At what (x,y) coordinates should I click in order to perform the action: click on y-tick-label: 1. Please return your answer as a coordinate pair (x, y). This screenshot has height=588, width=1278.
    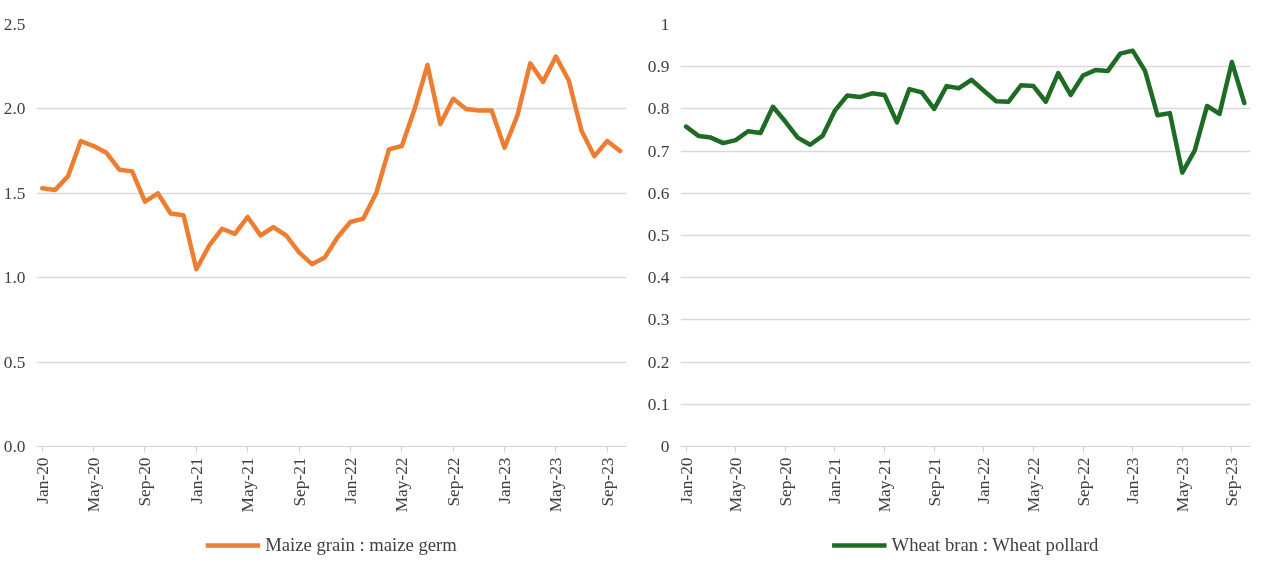
    Looking at the image, I should click on (665, 24).